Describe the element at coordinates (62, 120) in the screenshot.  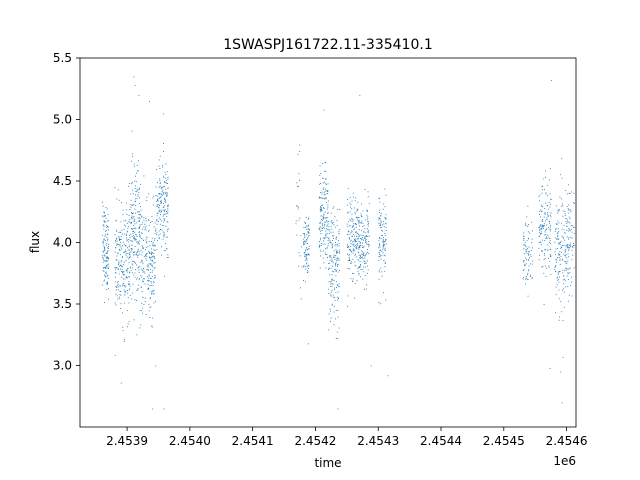
I see `y-tick-label: 5.0` at that location.